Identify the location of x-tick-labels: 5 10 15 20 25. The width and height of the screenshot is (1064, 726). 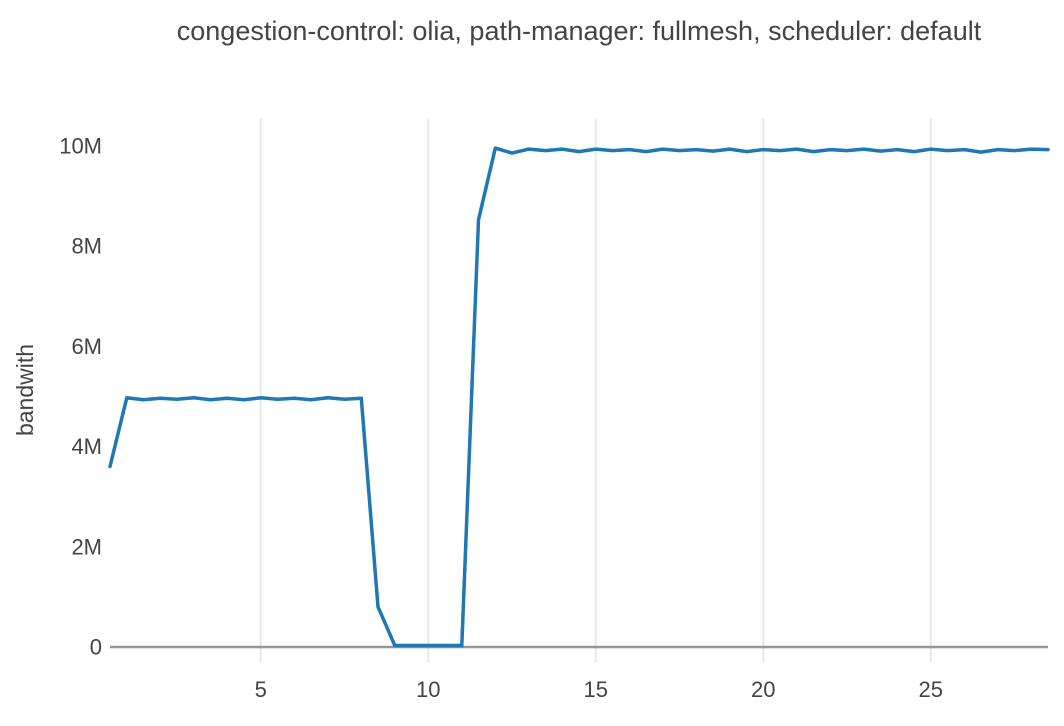
(599, 689).